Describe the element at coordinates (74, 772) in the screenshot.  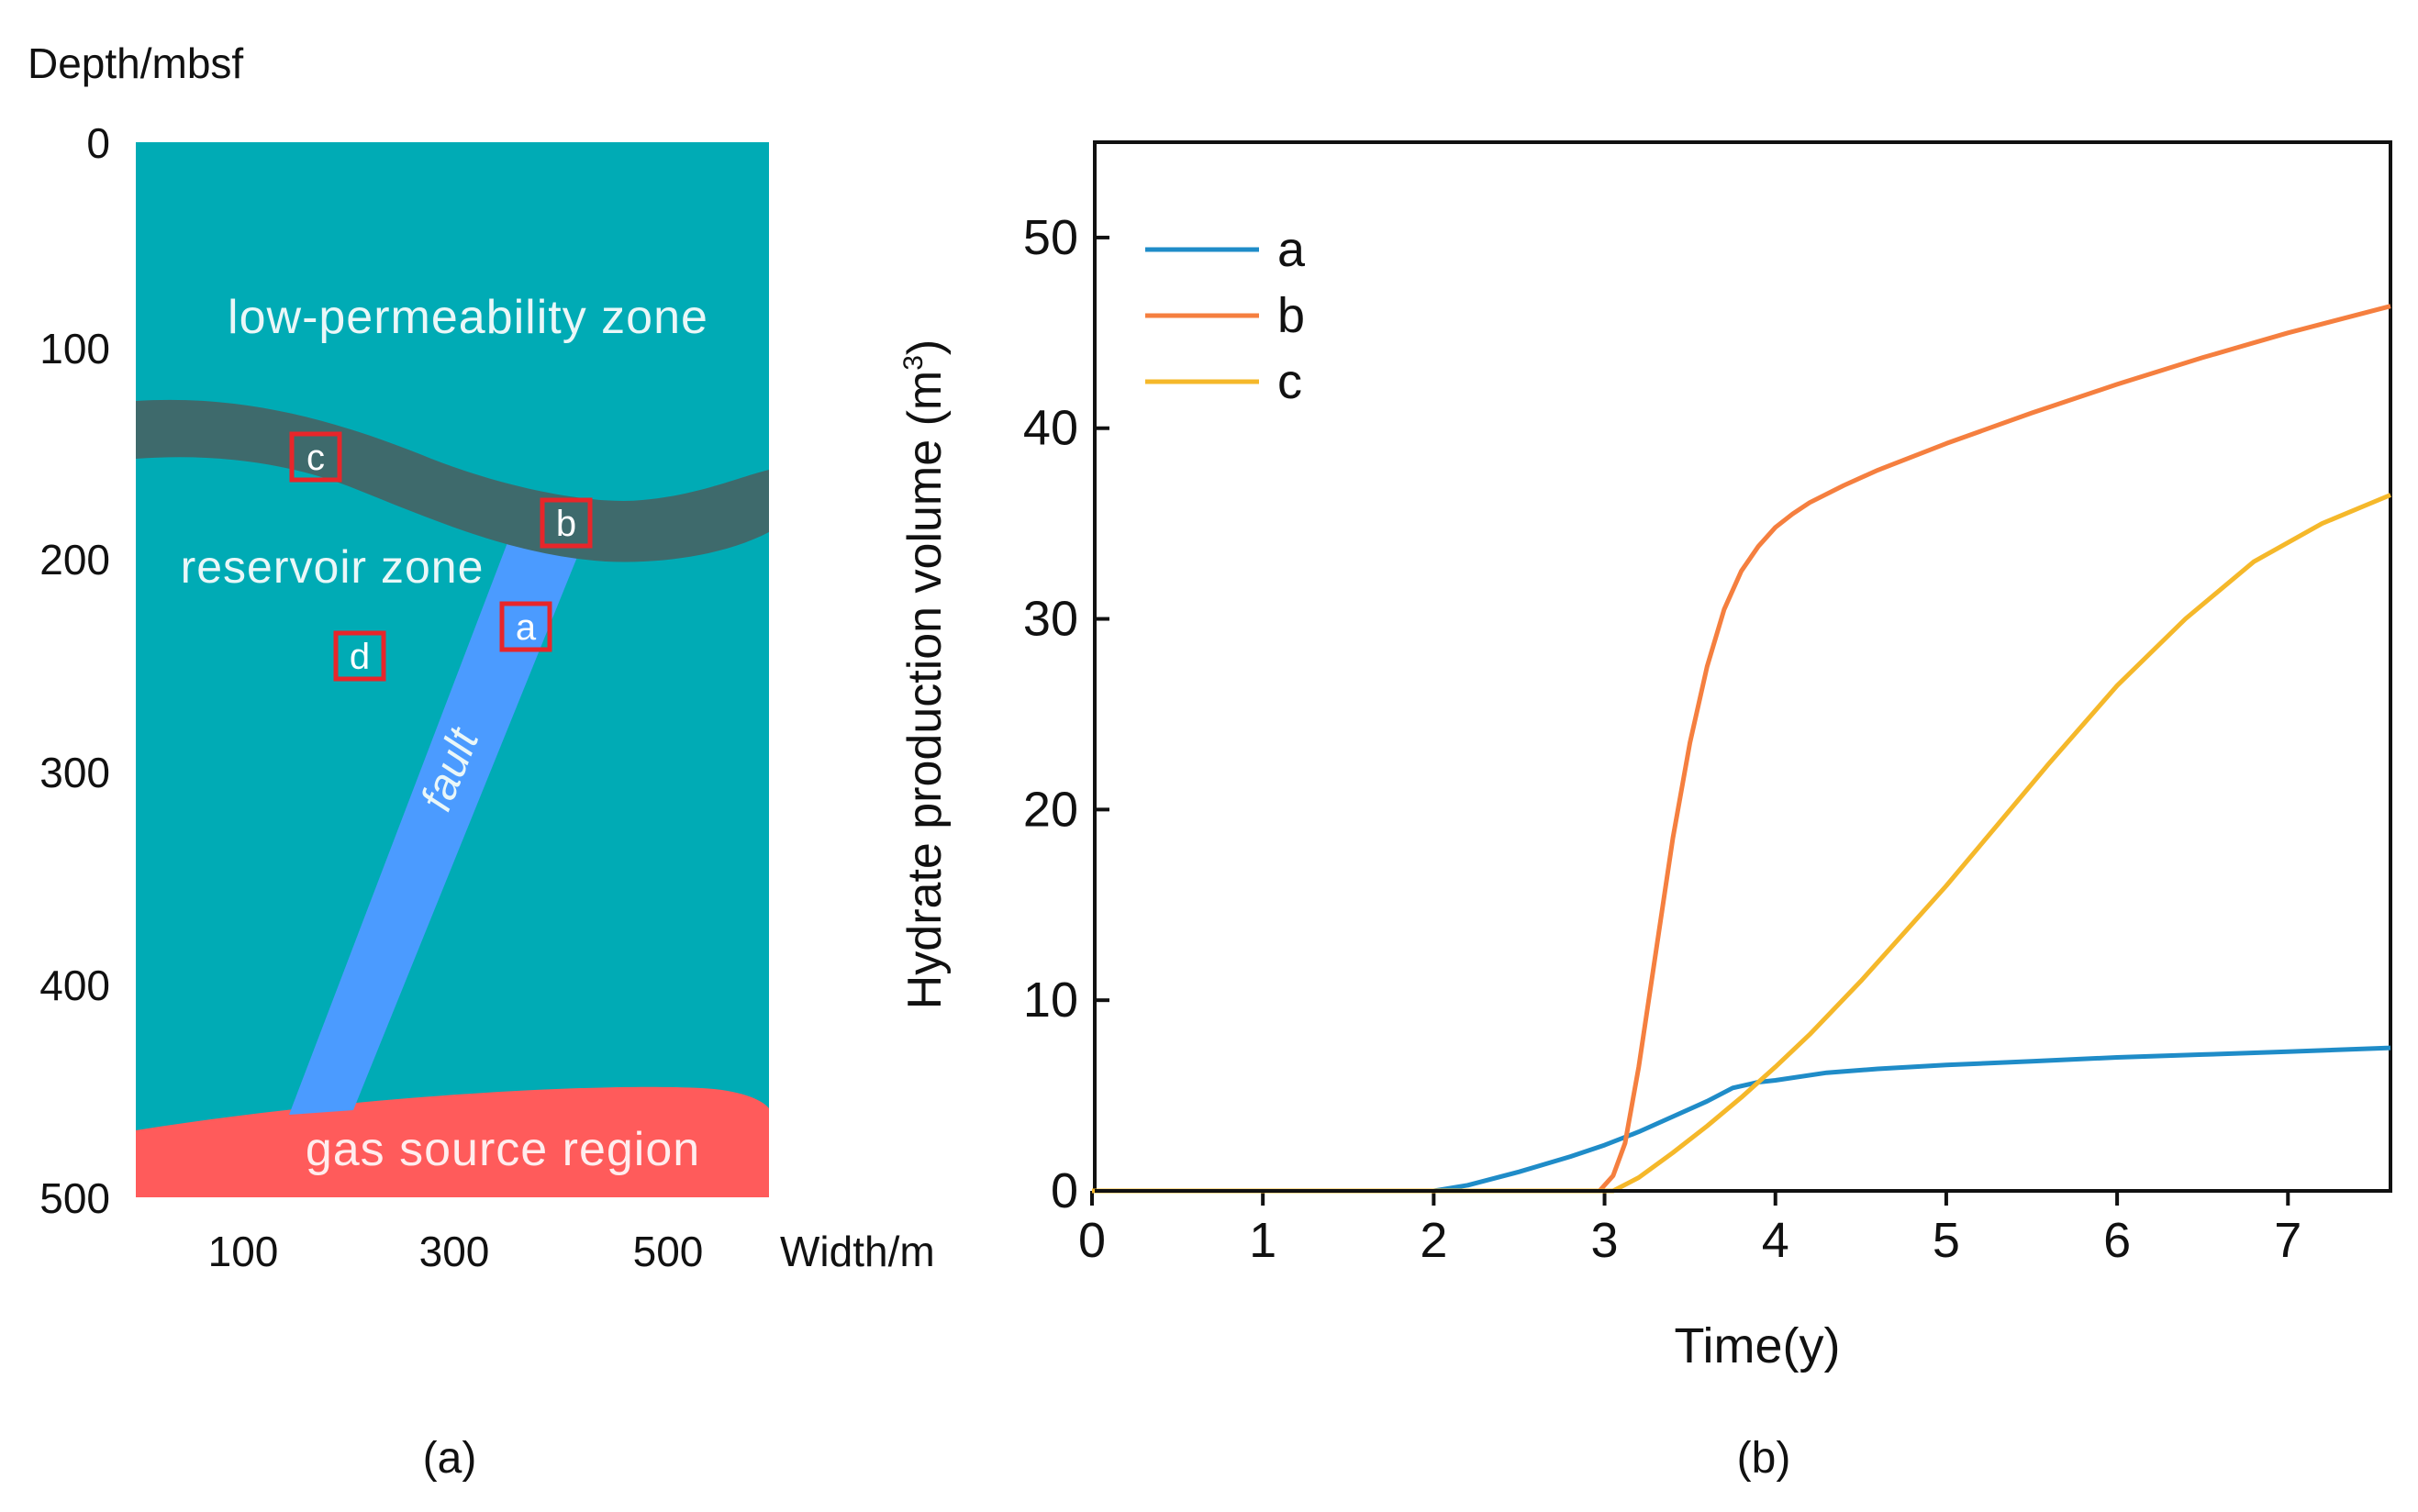
I see `panel-a-y-tick: 300` at that location.